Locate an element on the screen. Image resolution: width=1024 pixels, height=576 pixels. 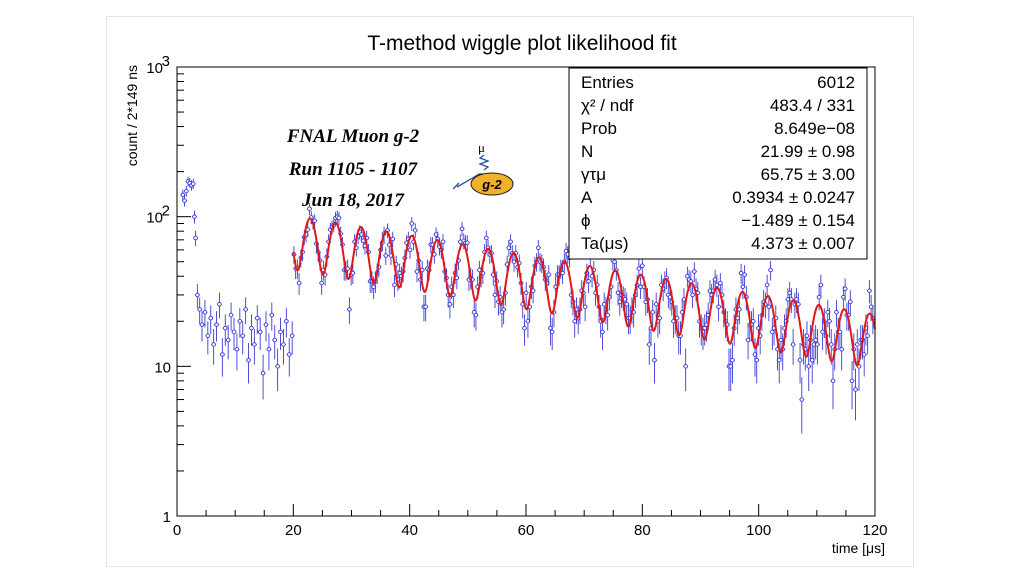
stats-box-frame is located at coordinates (718, 163).